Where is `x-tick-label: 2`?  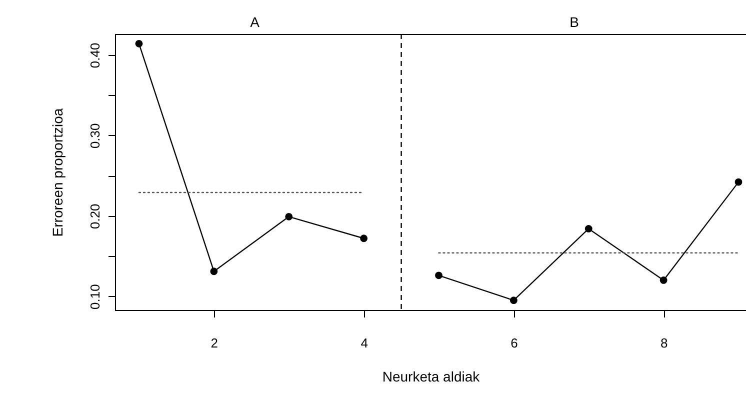
x-tick-label: 2 is located at coordinates (214, 343).